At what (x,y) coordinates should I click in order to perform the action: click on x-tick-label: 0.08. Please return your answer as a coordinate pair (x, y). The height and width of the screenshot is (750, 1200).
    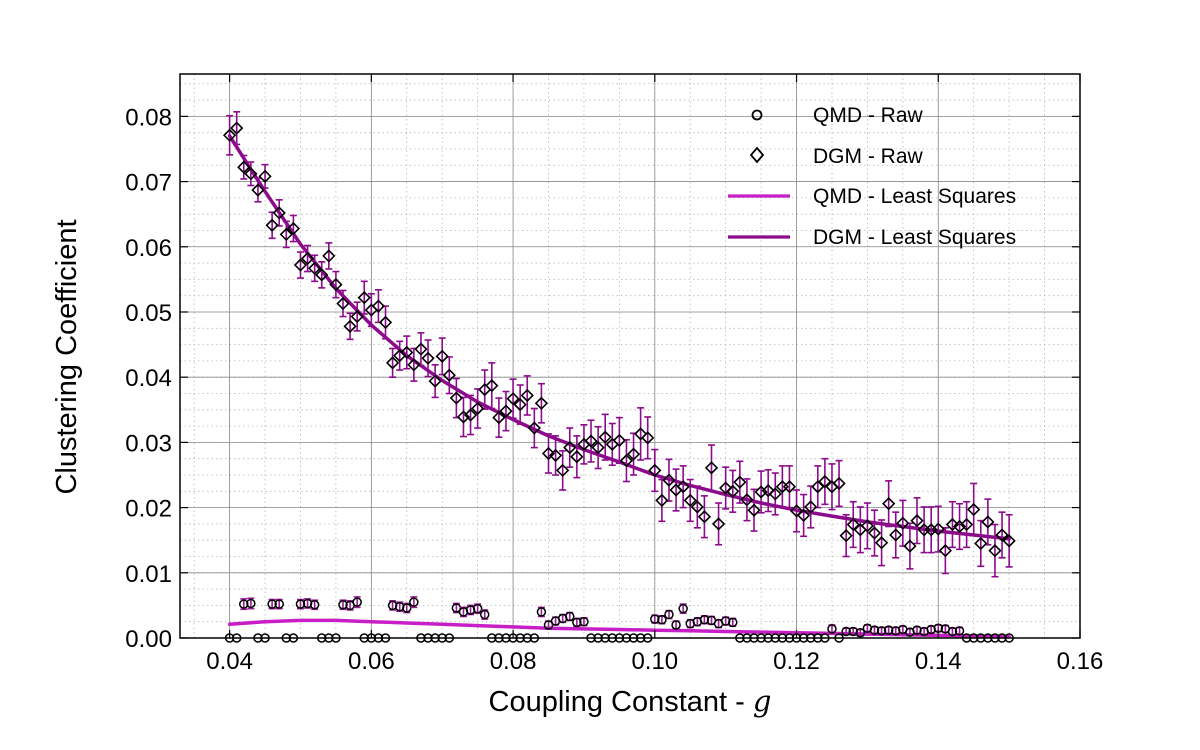
    Looking at the image, I should click on (513, 661).